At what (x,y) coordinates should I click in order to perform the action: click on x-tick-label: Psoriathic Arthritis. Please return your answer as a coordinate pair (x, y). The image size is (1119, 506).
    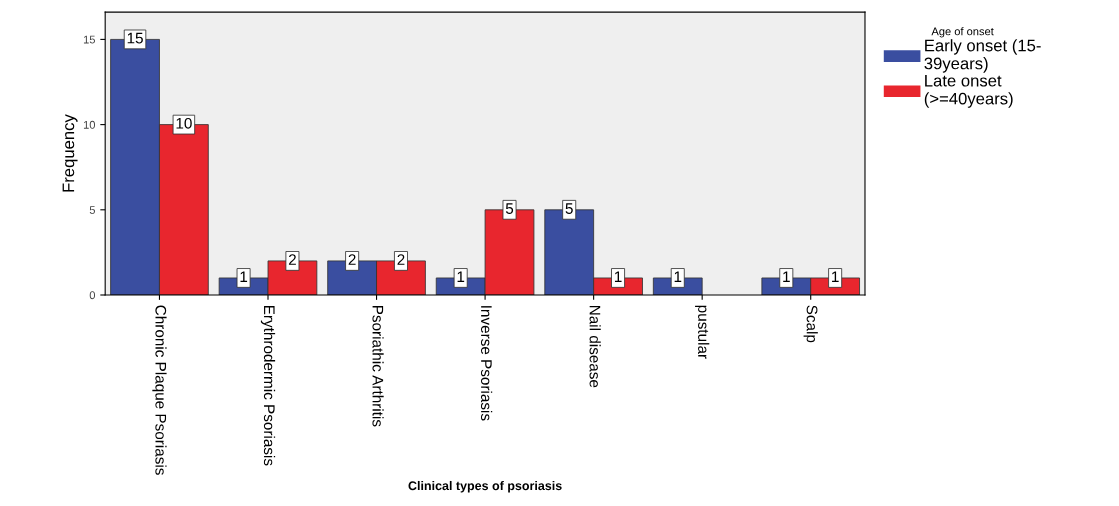
    Looking at the image, I should click on (378, 366).